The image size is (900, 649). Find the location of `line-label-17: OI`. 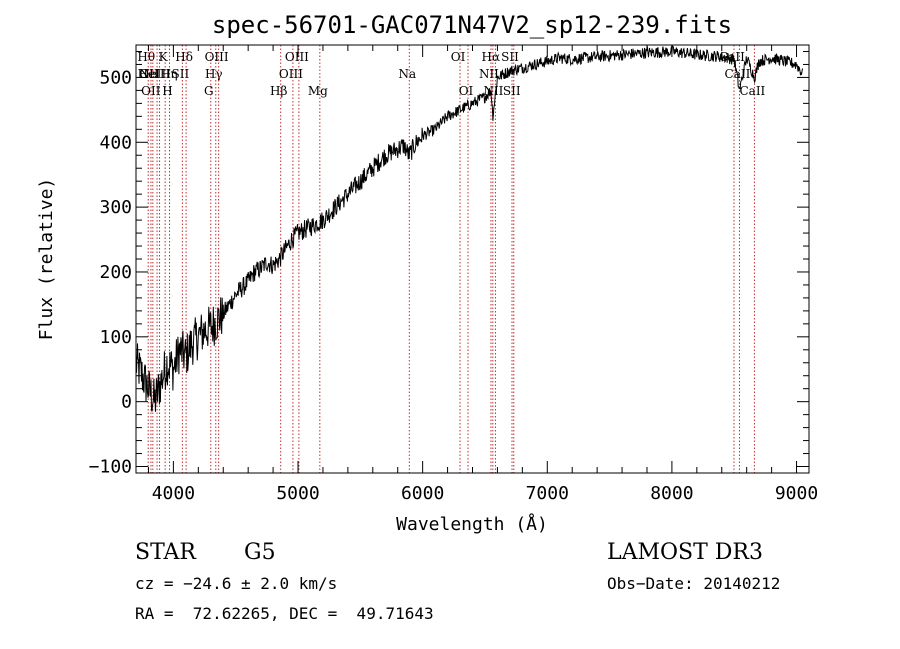

line-label-17: OI is located at coordinates (458, 57).